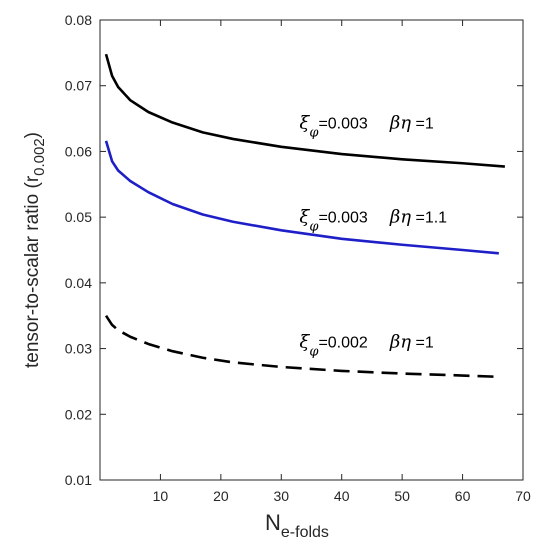 The height and width of the screenshot is (550, 542). I want to click on x-tick-label: 70, so click(523, 496).